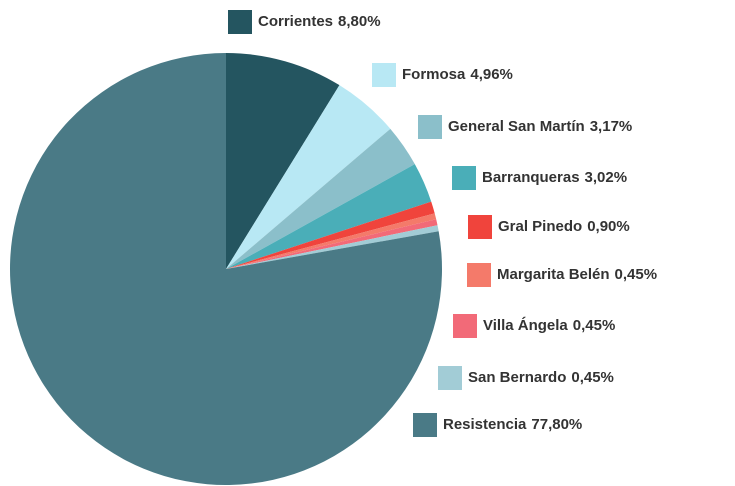  I want to click on legend-label: Corrientes 8,80%, so click(319, 21).